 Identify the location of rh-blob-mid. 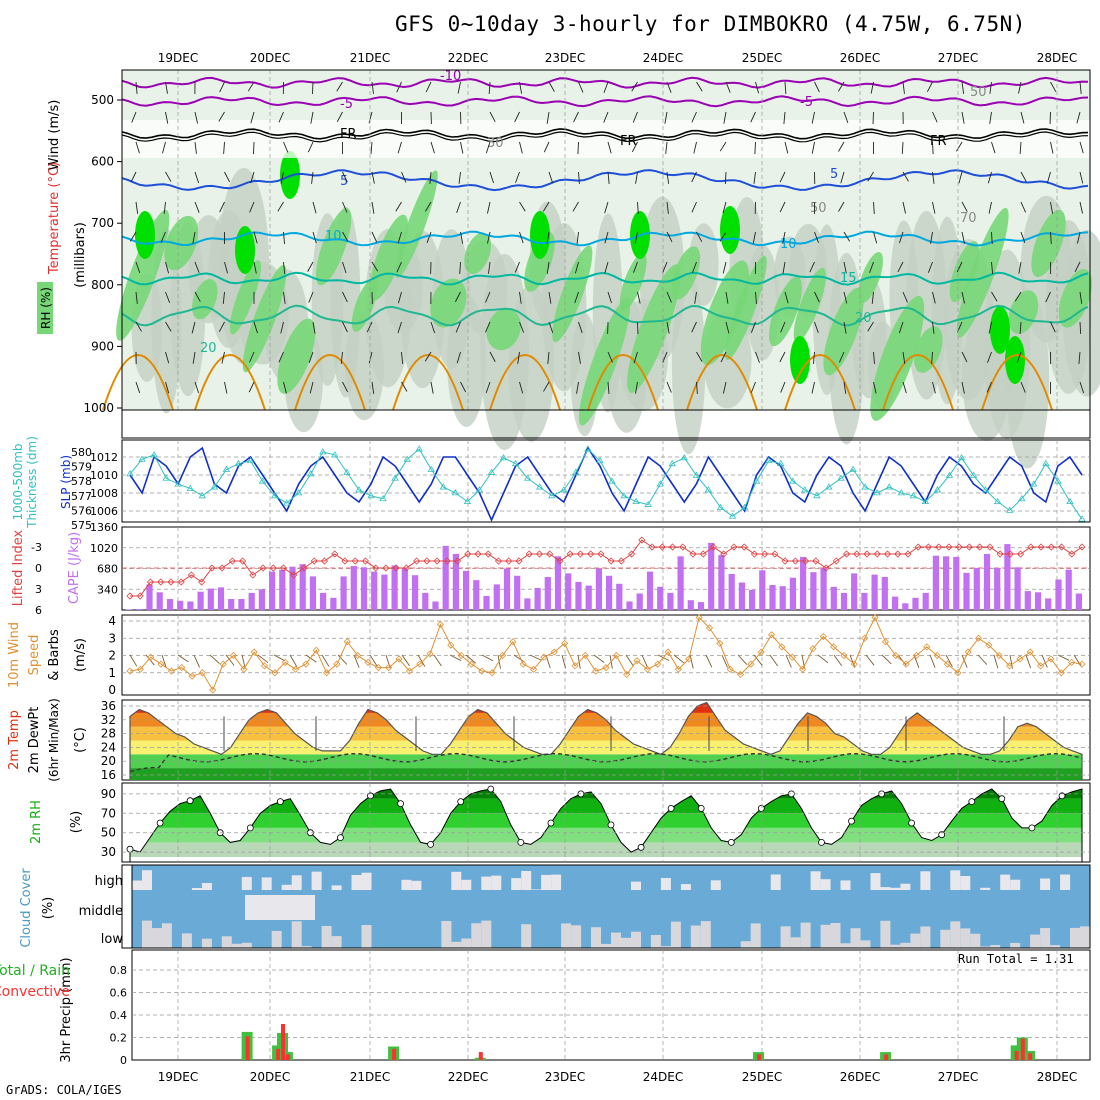
(688, 364).